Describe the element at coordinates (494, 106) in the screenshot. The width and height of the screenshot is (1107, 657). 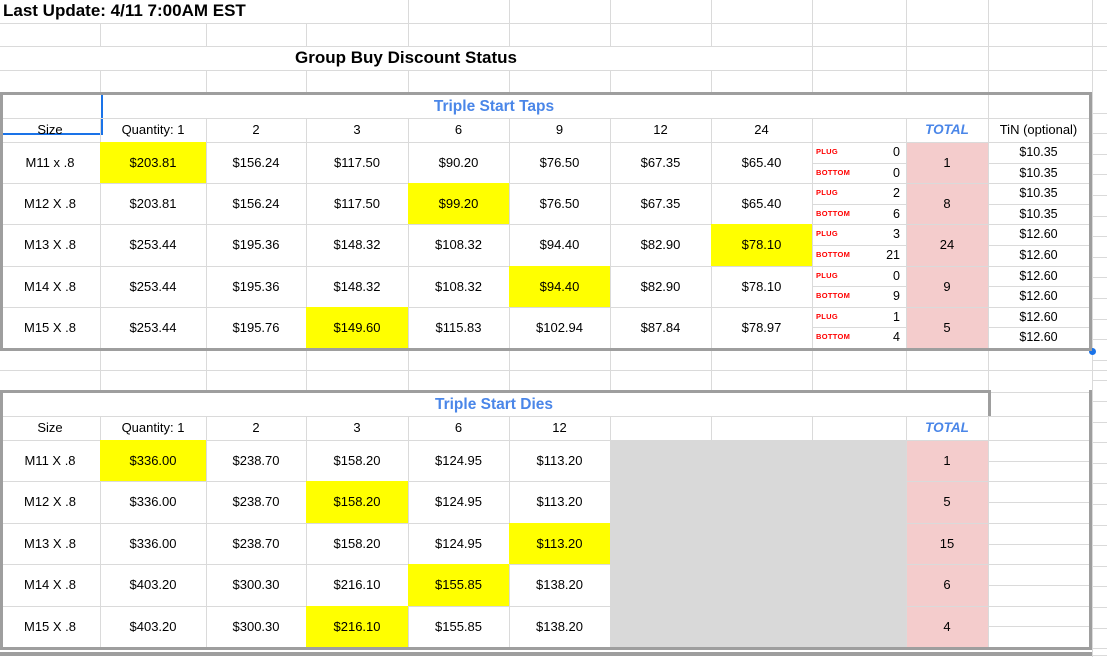
I see `table-title: Triple Start Taps` at that location.